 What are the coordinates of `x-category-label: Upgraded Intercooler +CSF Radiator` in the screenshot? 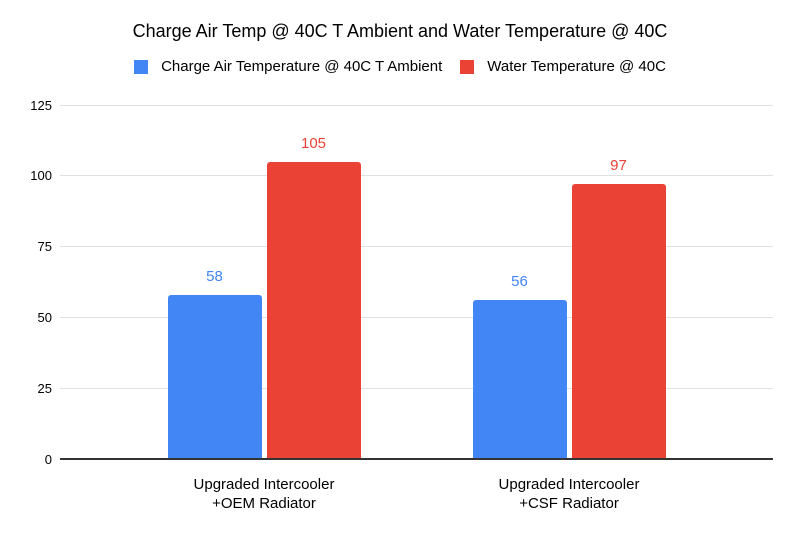 It's located at (569, 494).